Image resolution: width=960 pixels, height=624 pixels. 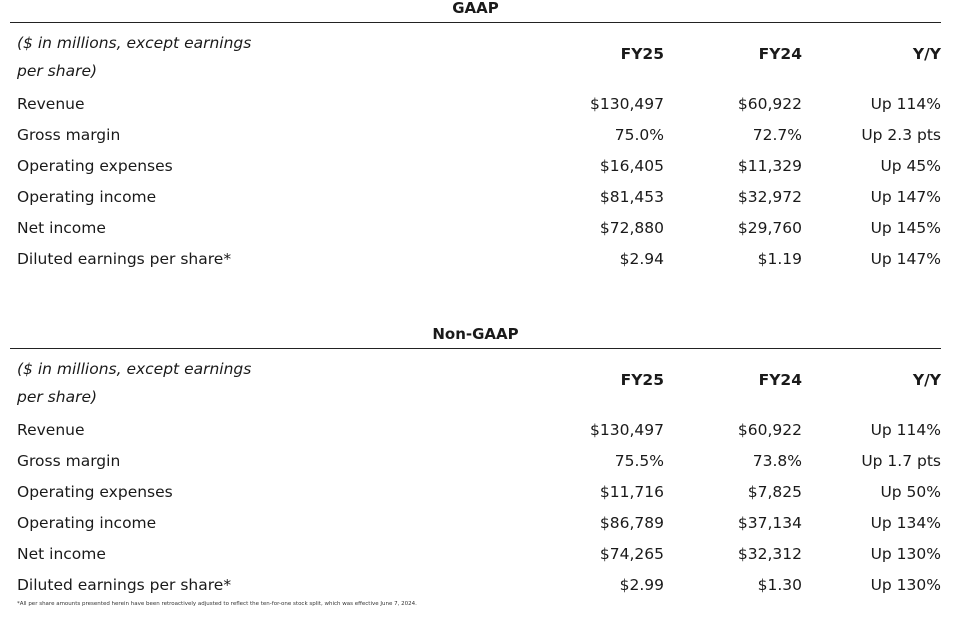 I want to click on table-row: Operating income $81,453 $32,972 Up 147%, so click(x=475, y=197).